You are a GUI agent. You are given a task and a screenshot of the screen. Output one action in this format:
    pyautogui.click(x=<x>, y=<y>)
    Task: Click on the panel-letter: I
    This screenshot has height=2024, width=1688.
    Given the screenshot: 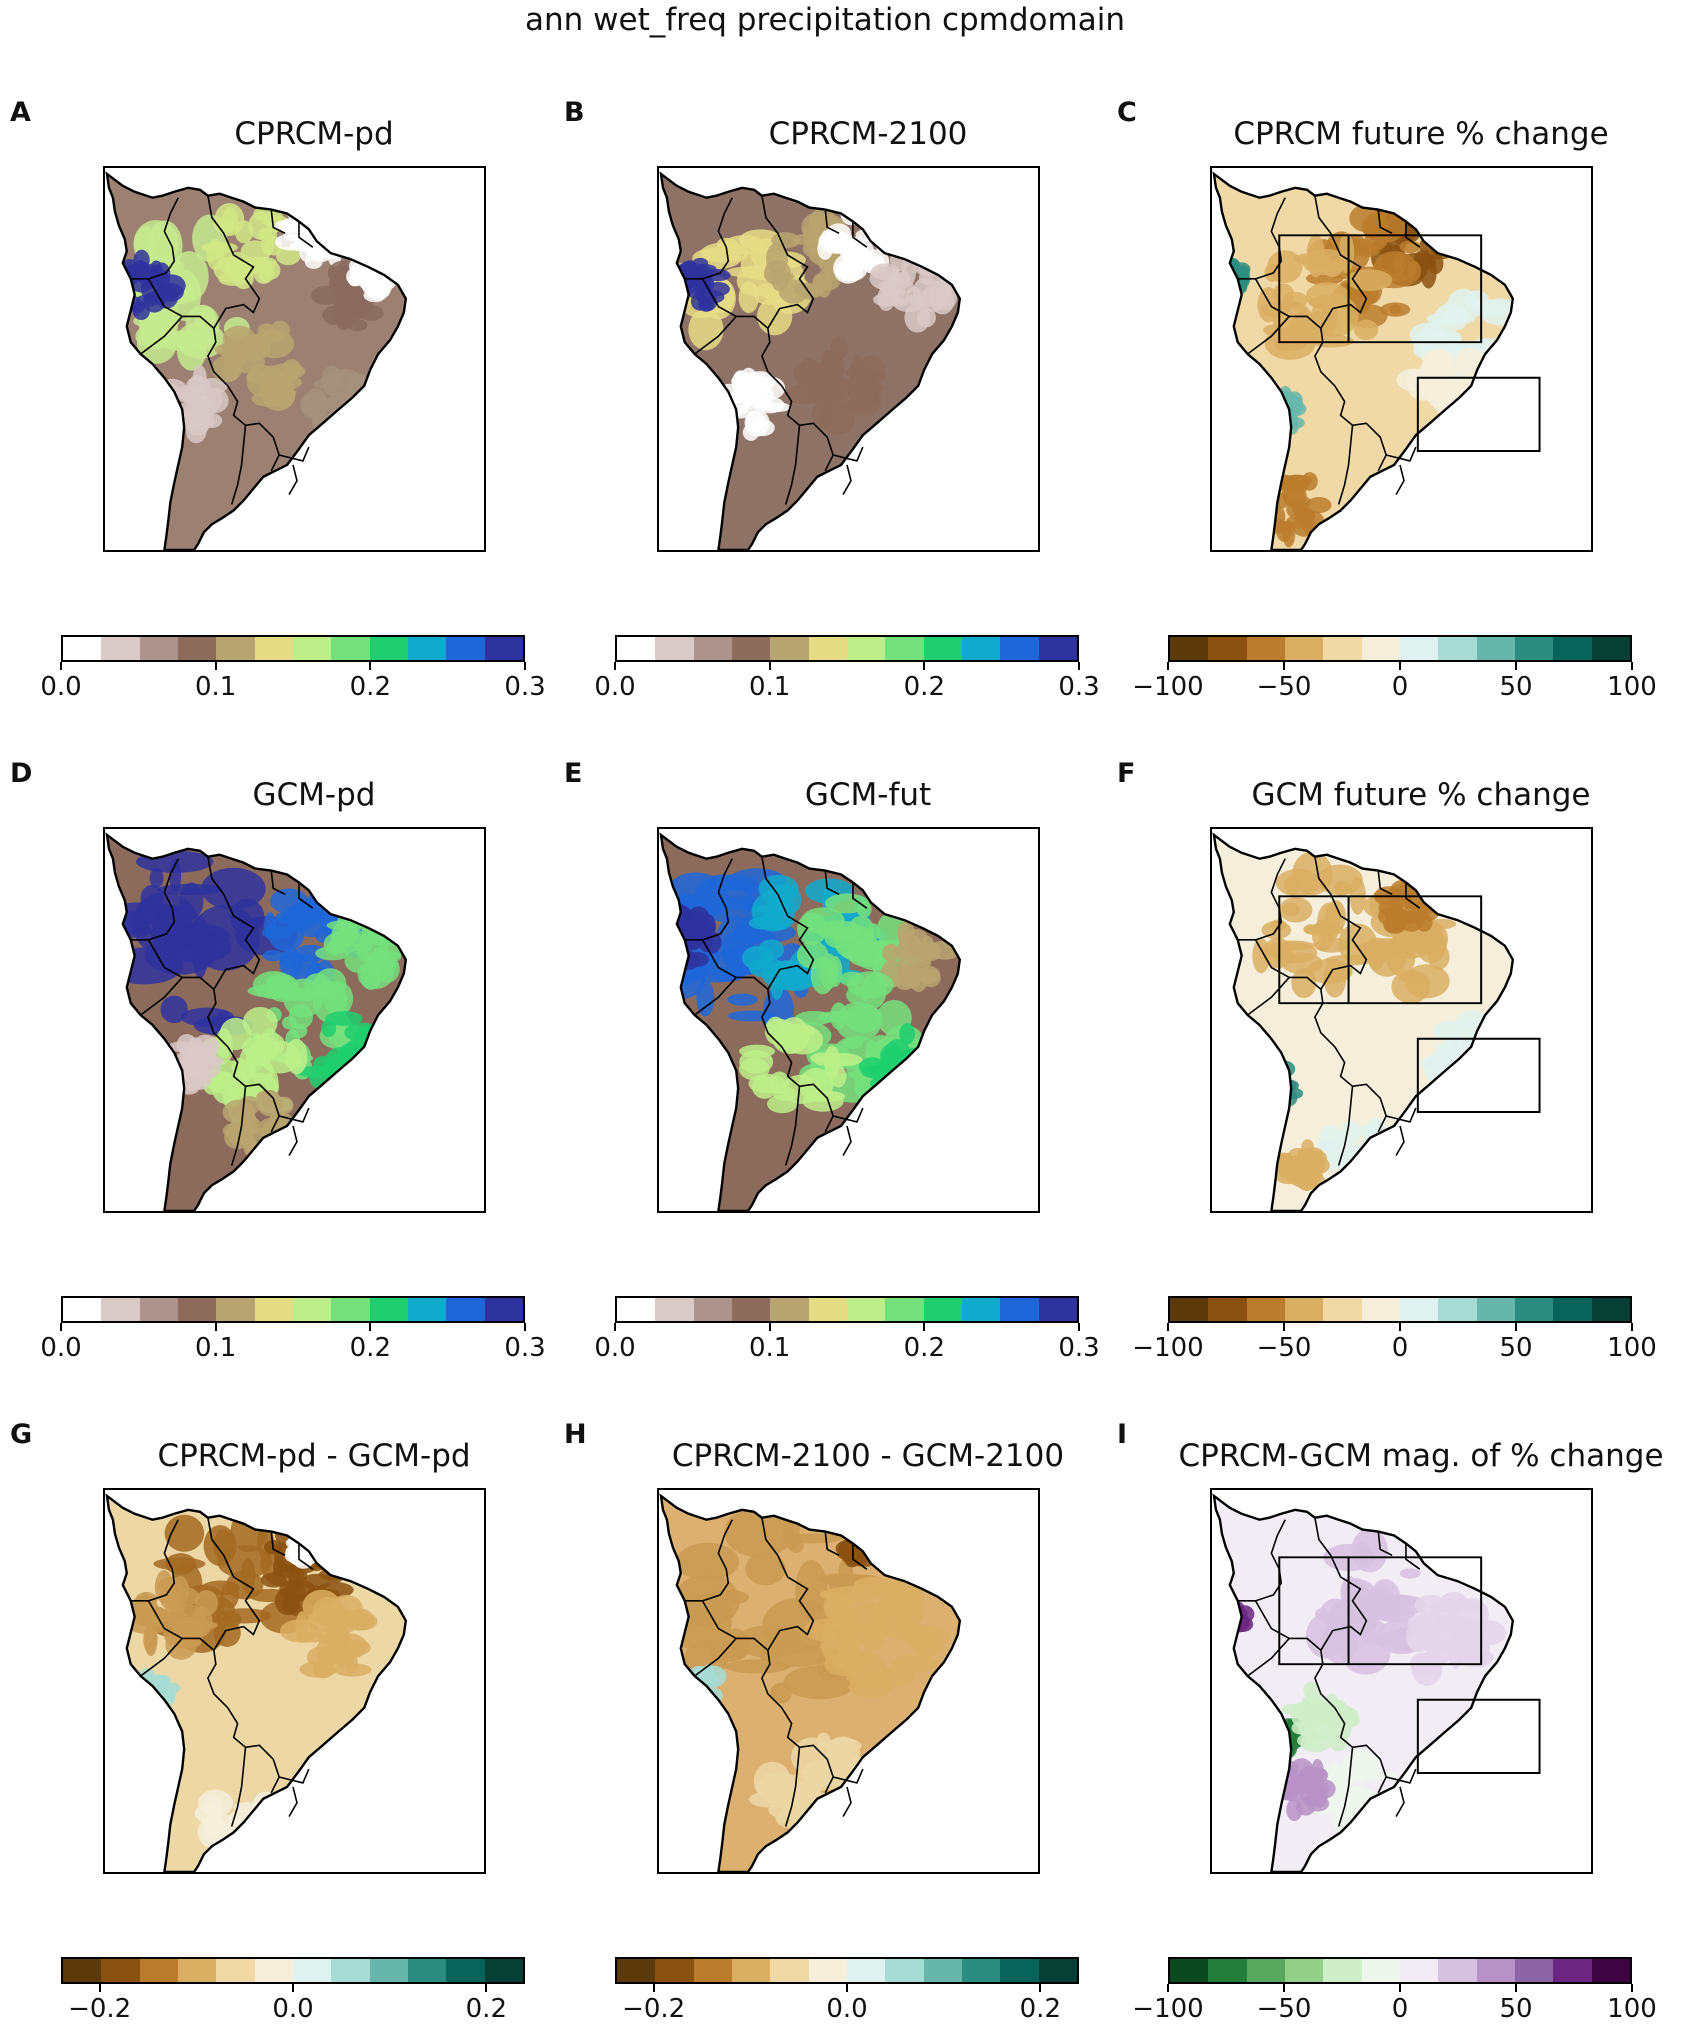 What is the action you would take?
    pyautogui.click(x=1122, y=1434)
    